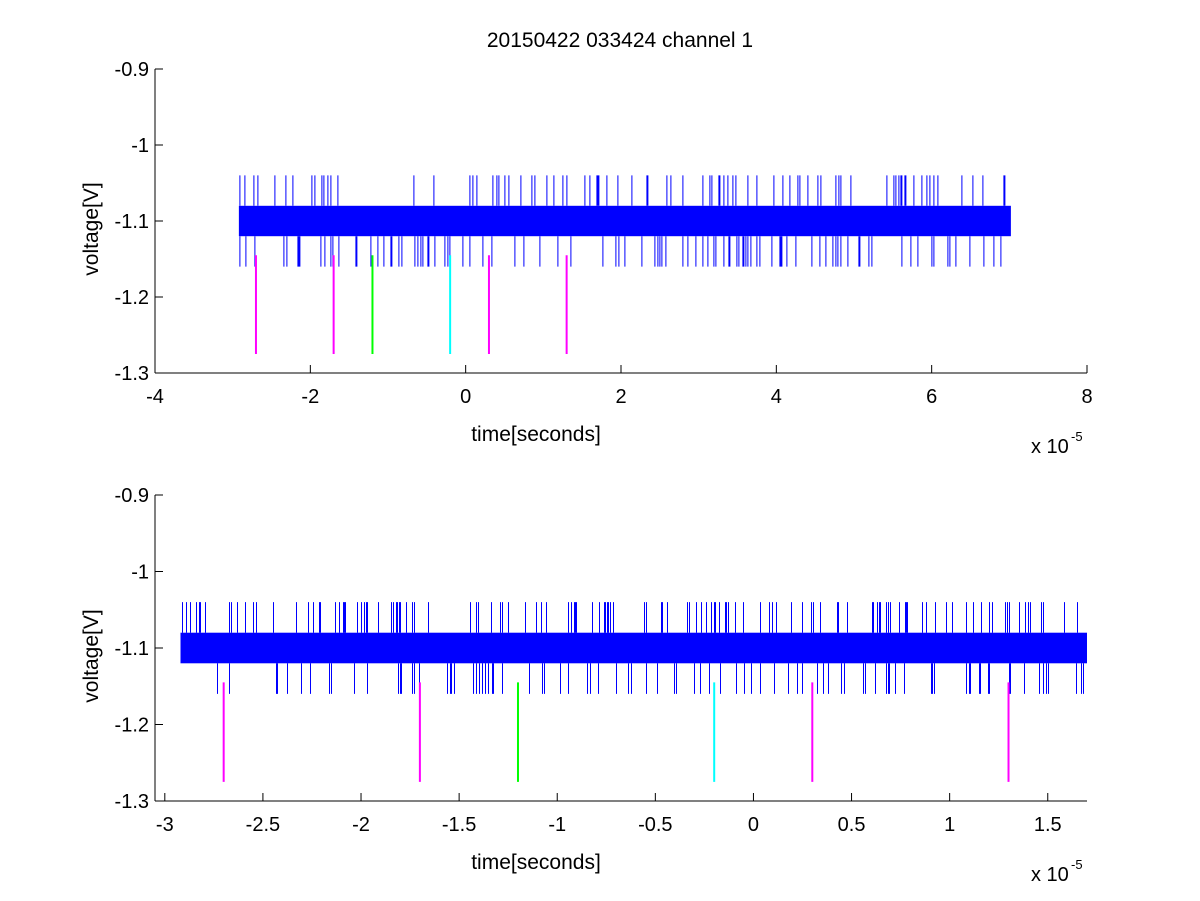 This screenshot has width=1200, height=901. Describe the element at coordinates (620, 397) in the screenshot. I see `x-tick-label: 2` at that location.